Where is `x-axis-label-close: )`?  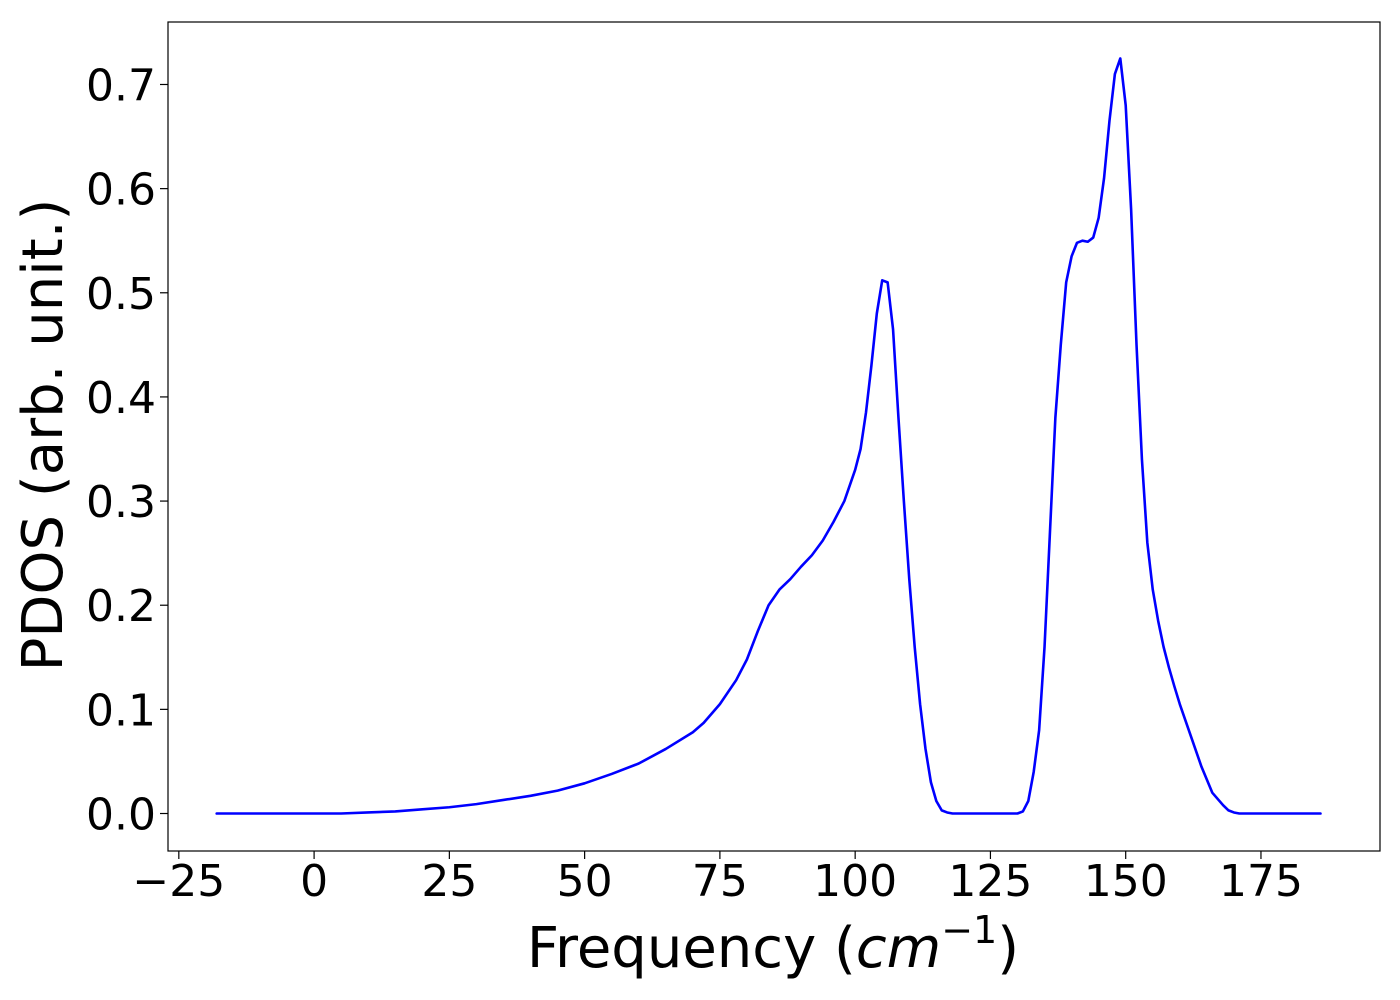 x-axis-label-close: ) is located at coordinates (1008, 948).